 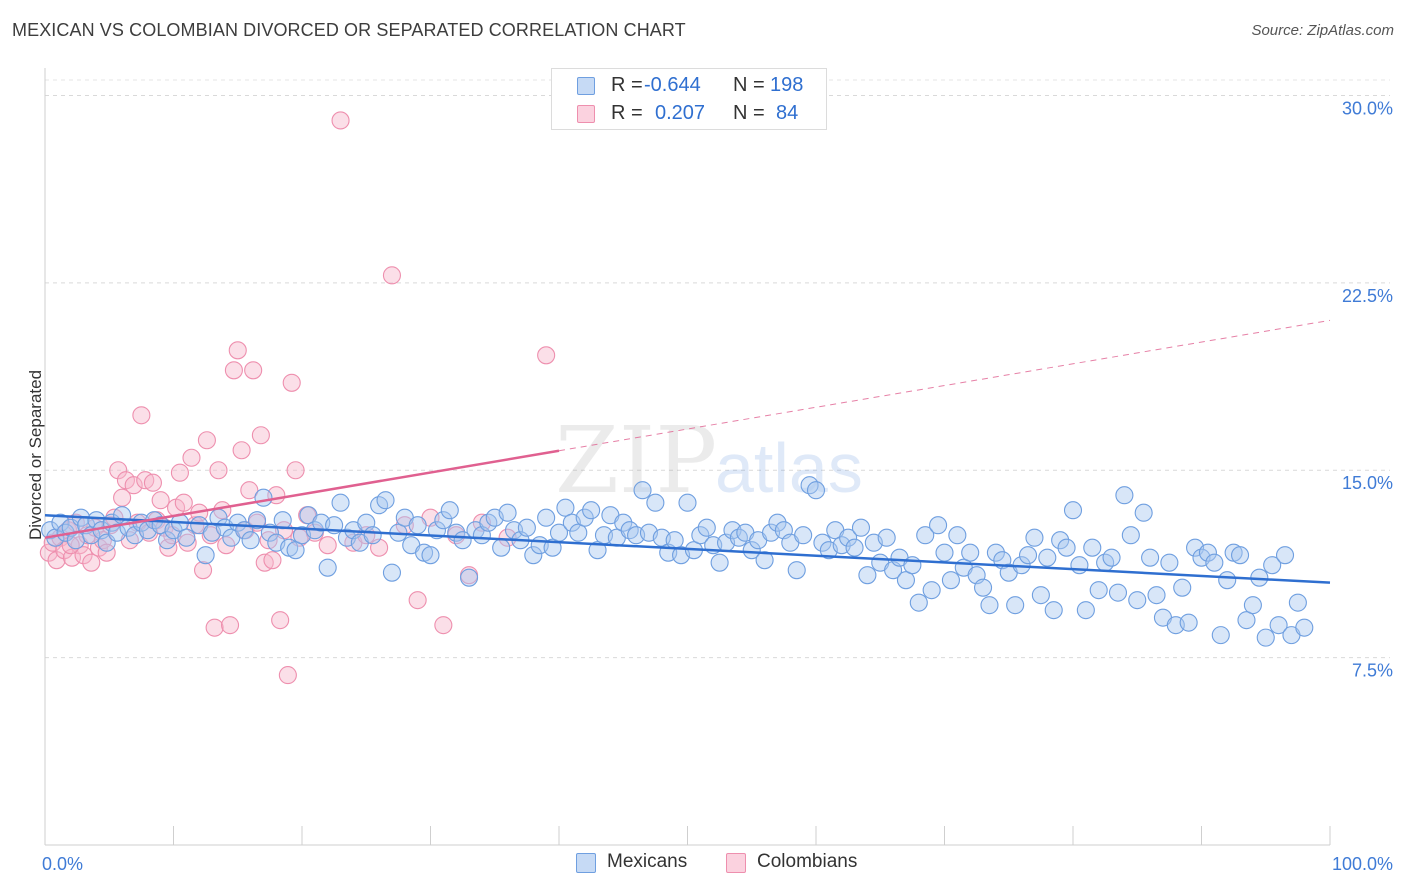 What do you see at coordinates (789, 468) in the screenshot?
I see `watermark-atlas: atlas` at bounding box center [789, 468].